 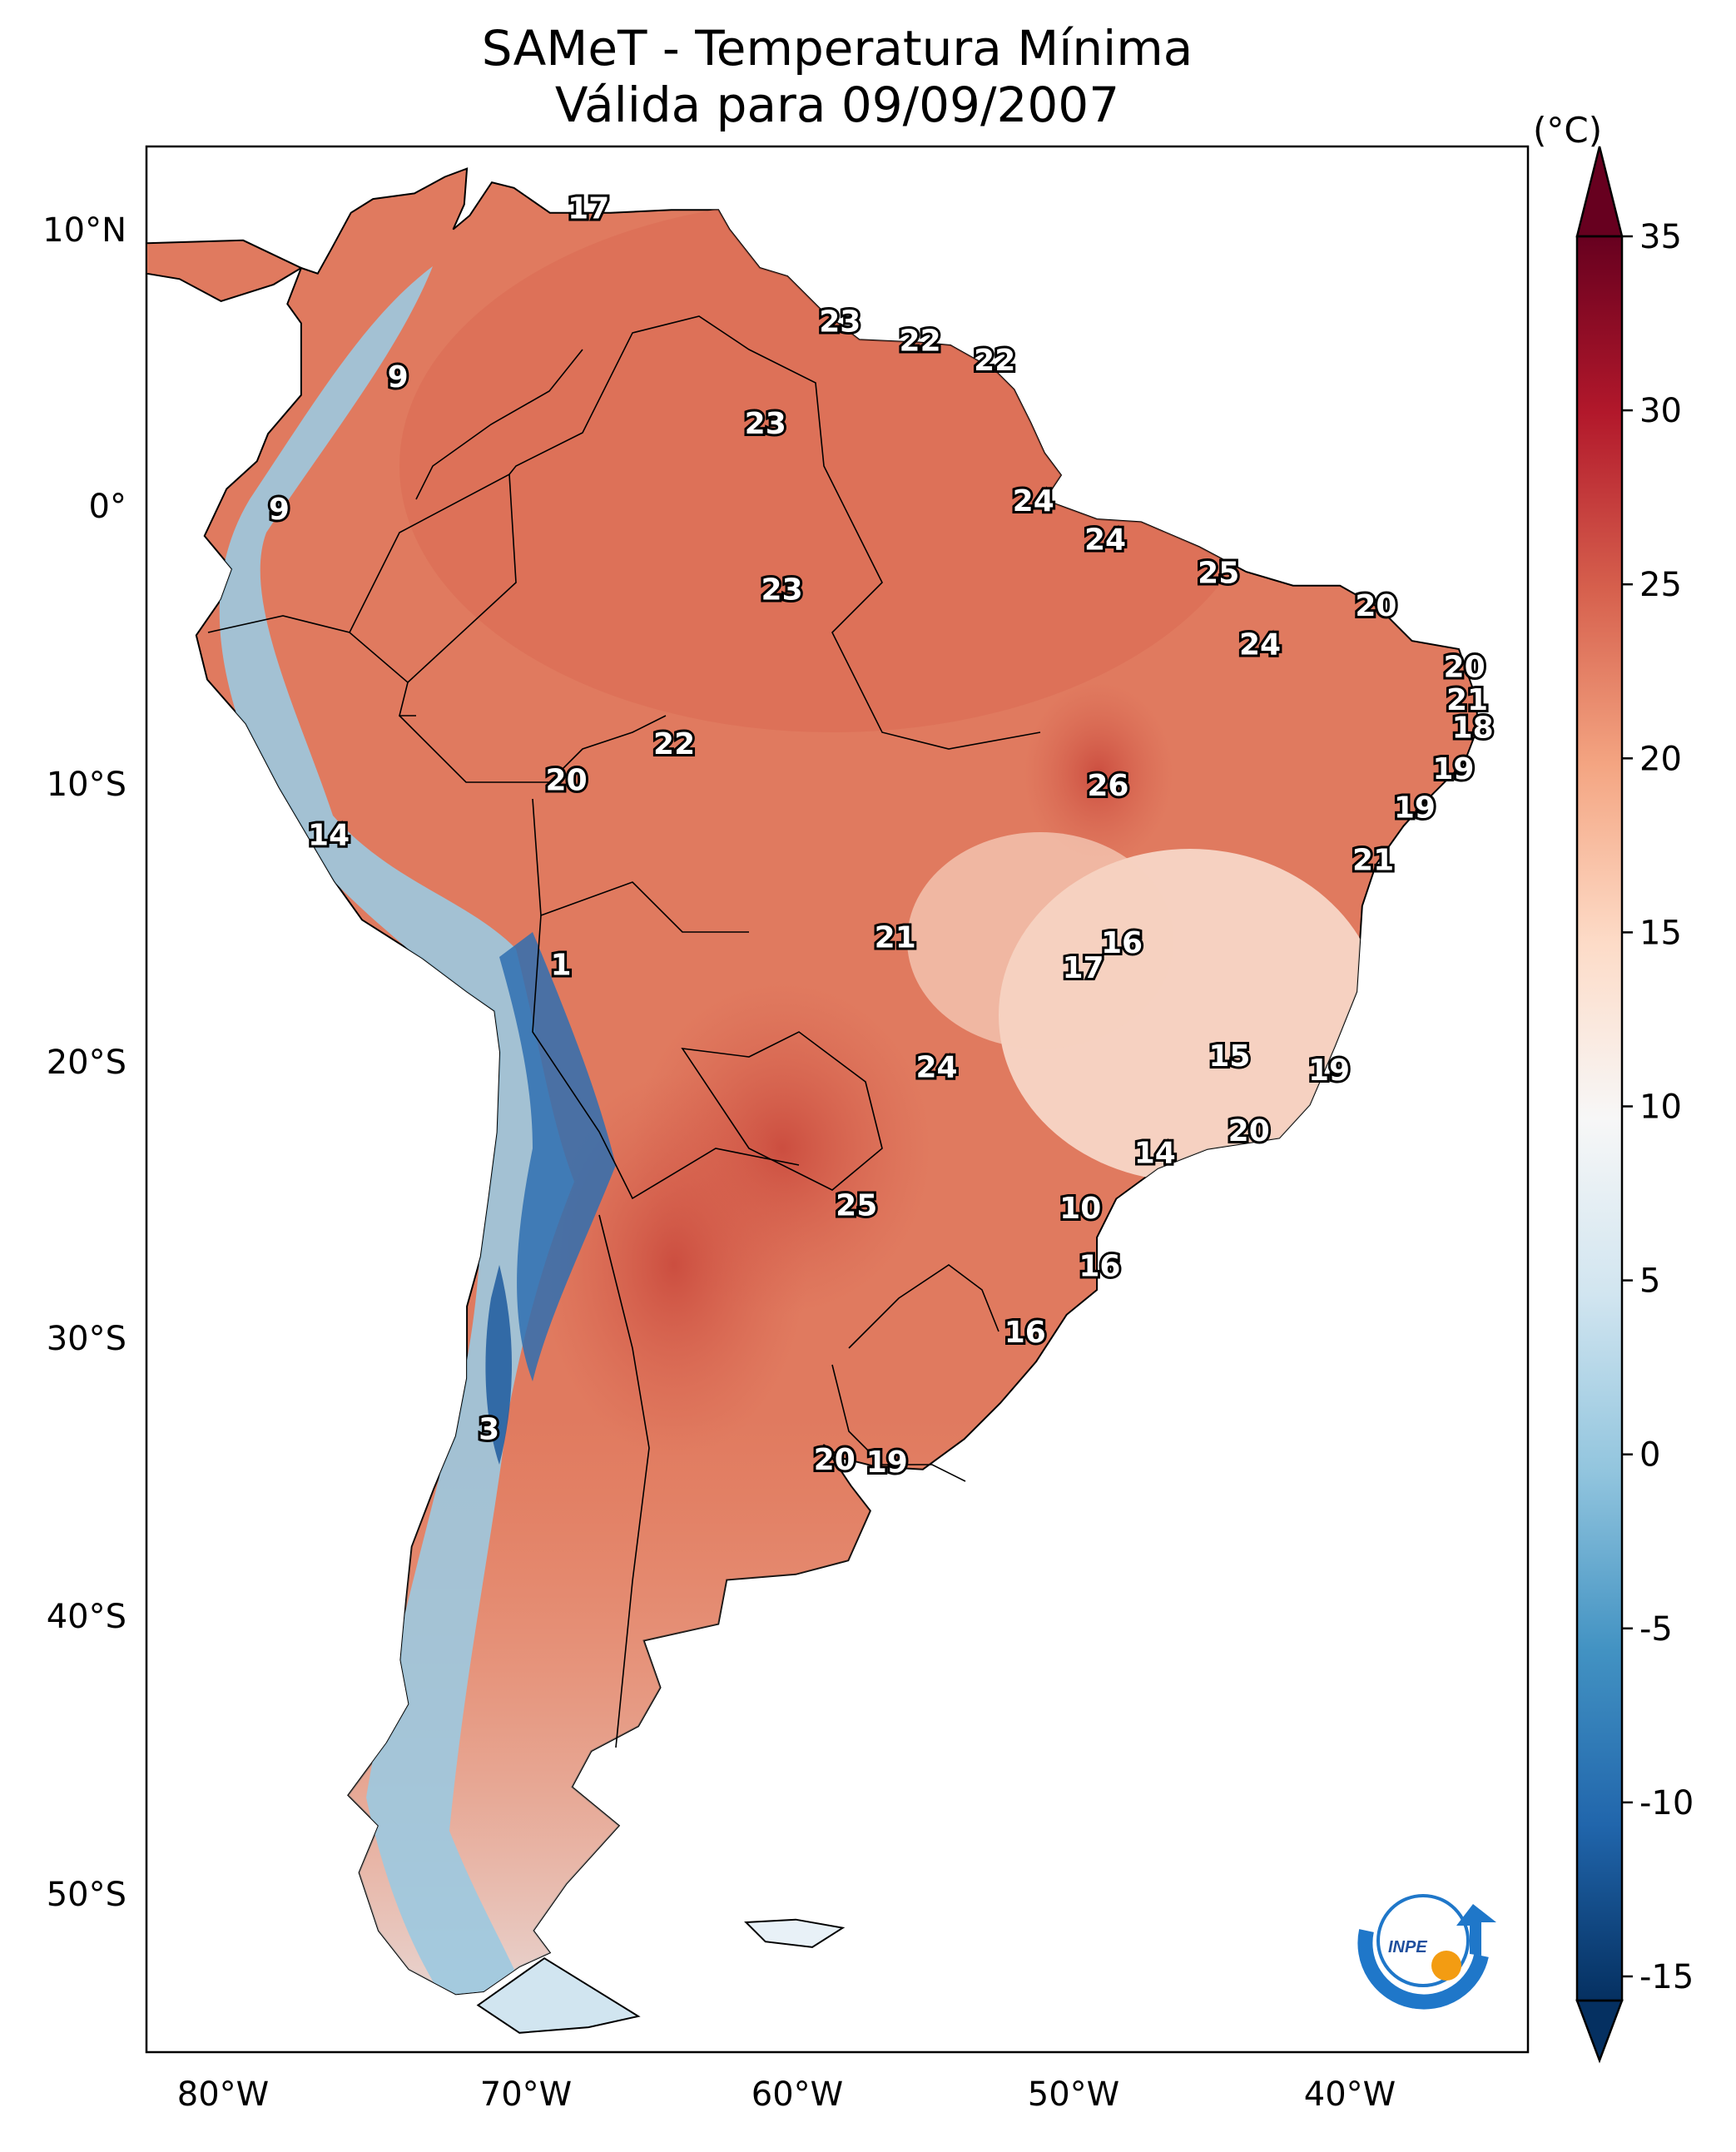 What do you see at coordinates (1107, 786) in the screenshot?
I see `temperature-label: 26` at bounding box center [1107, 786].